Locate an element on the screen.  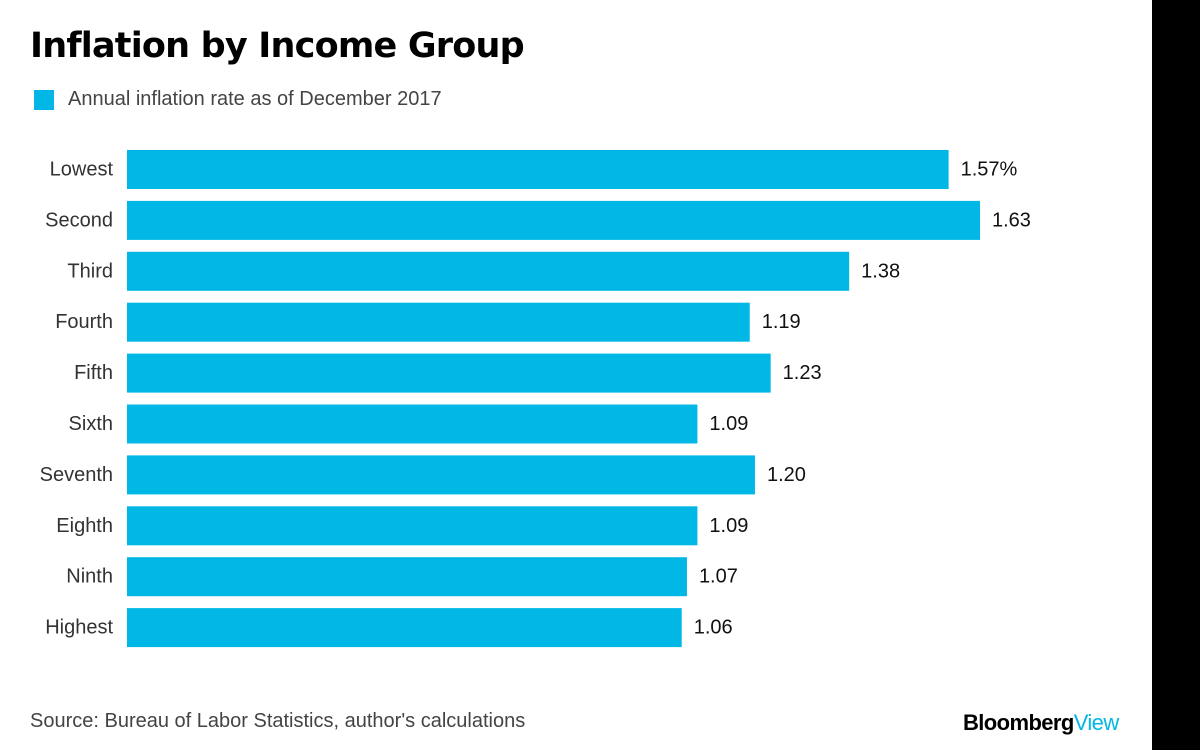
bar-sixth is located at coordinates (412, 424).